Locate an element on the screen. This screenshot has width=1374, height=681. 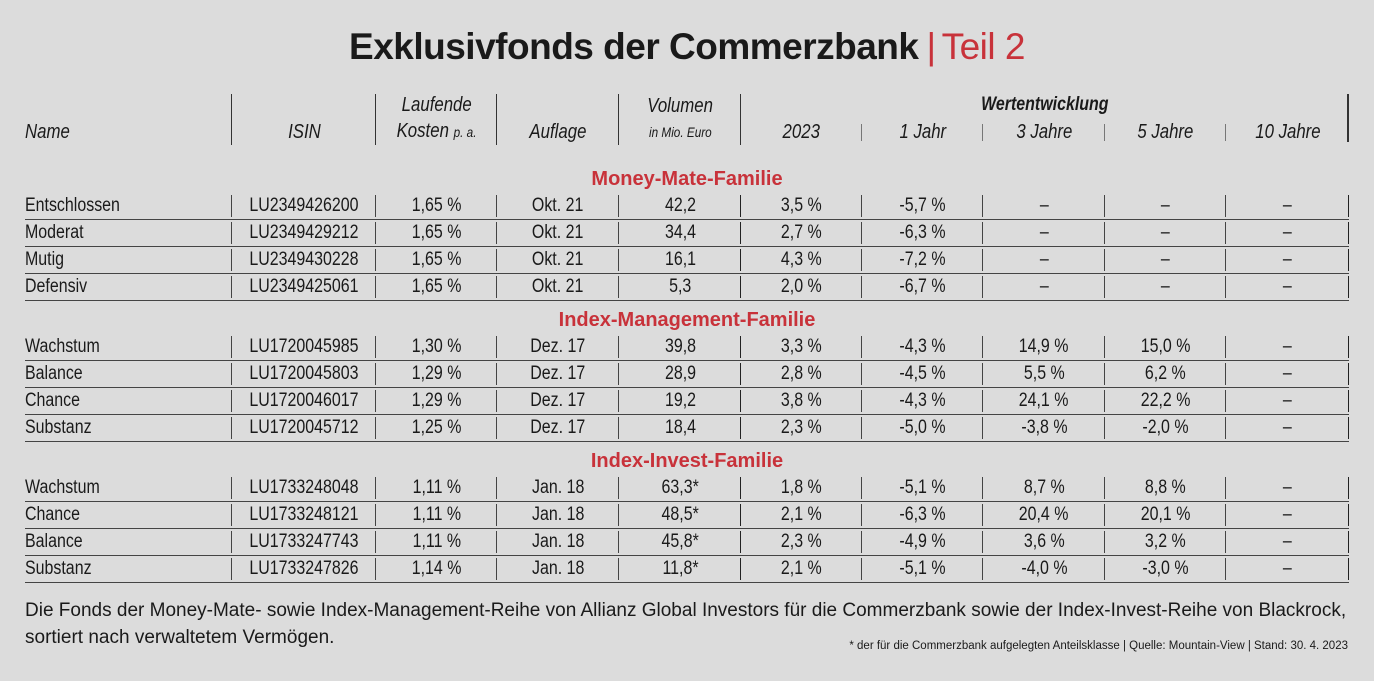
cell-5-jahre: -2,0 % is located at coordinates (1165, 428).